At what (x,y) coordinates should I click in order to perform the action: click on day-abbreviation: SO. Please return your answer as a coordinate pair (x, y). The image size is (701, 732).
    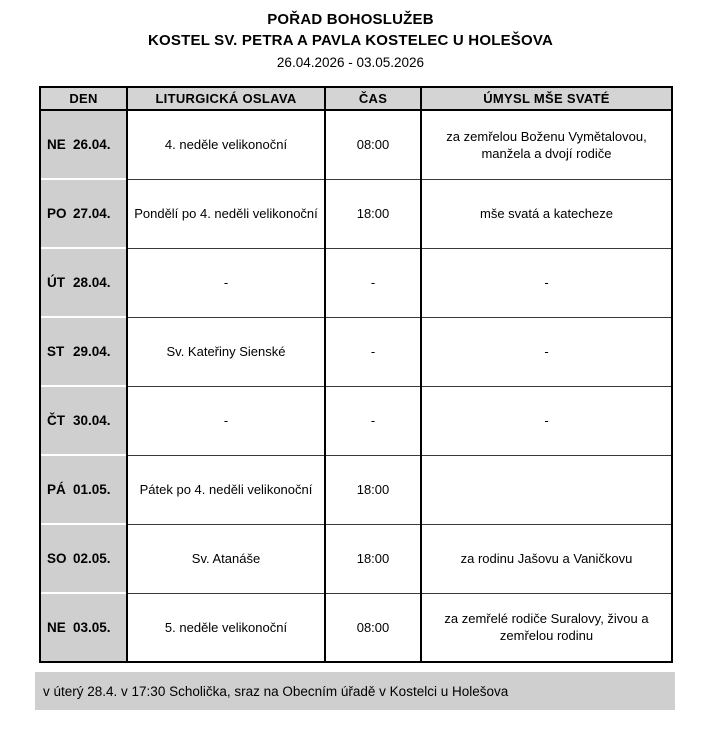
    Looking at the image, I should click on (57, 558).